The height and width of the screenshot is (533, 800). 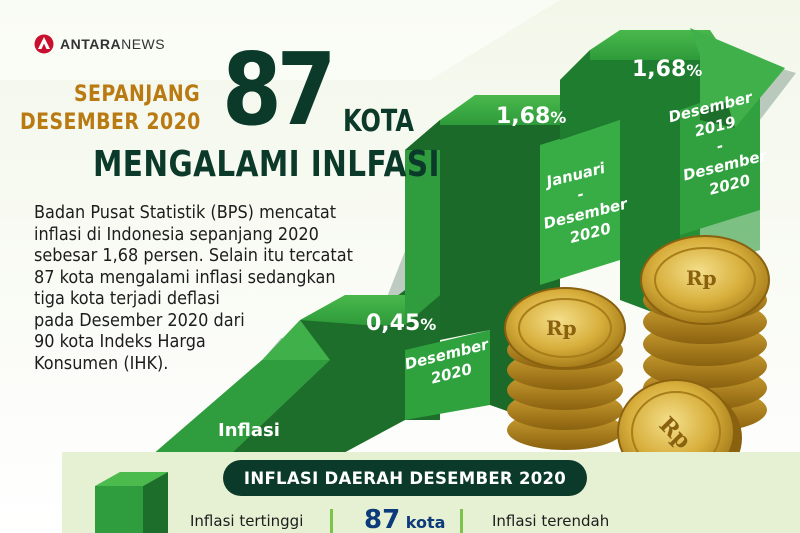 I want to click on body-line: tiga kota terjadi deflasi, so click(x=127, y=299).